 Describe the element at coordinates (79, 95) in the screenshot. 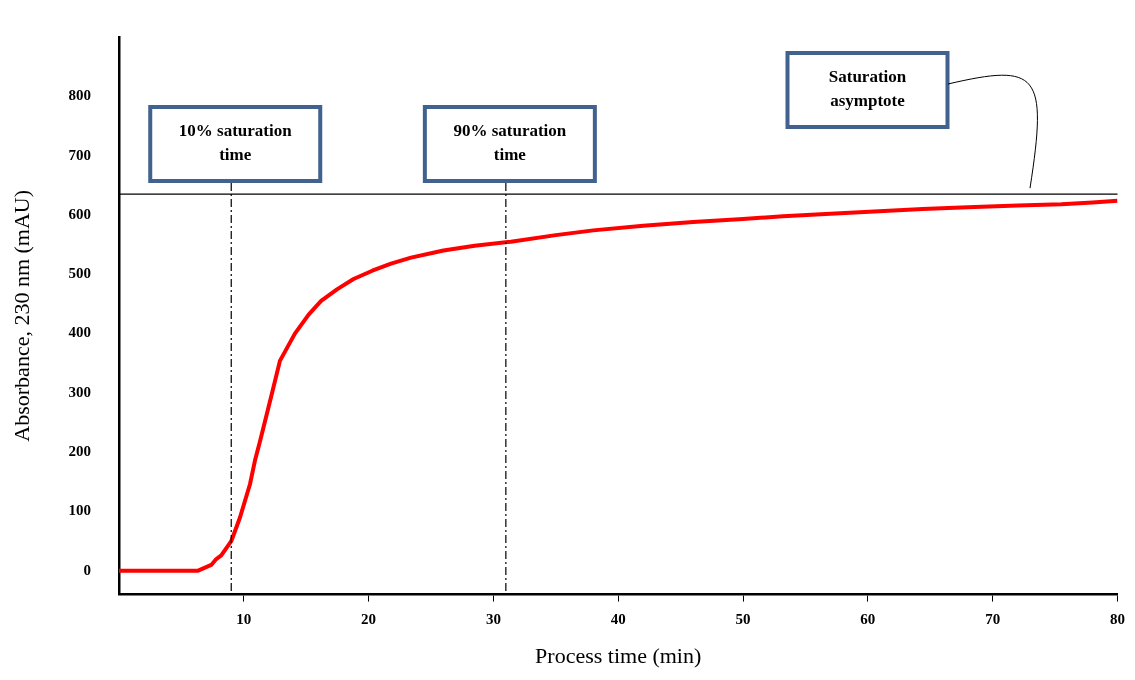

I see `y-tick-label: 800` at that location.